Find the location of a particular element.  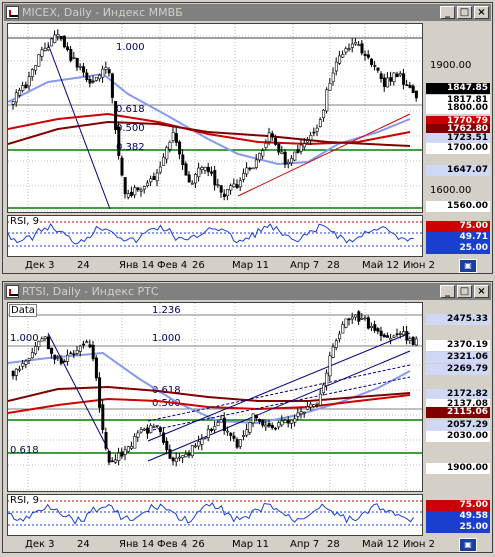

price-tag: 1900.00 is located at coordinates (458, 468).